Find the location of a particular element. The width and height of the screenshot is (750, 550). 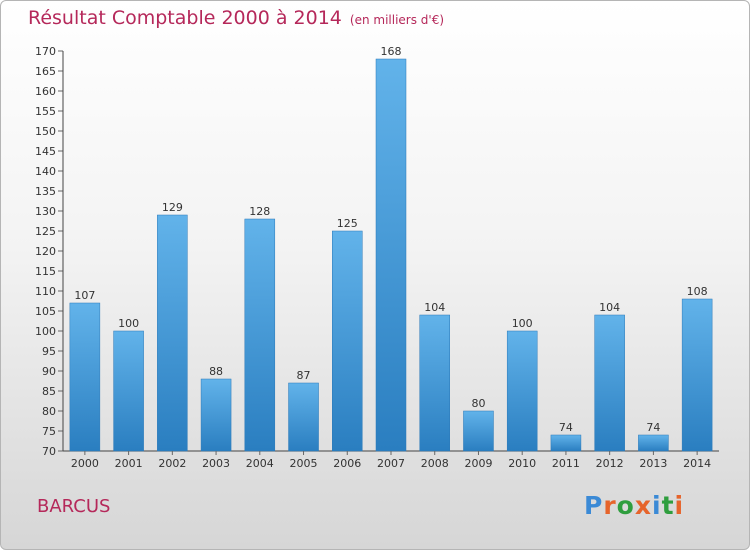

x-tick-label-2012: 2012 is located at coordinates (610, 463).